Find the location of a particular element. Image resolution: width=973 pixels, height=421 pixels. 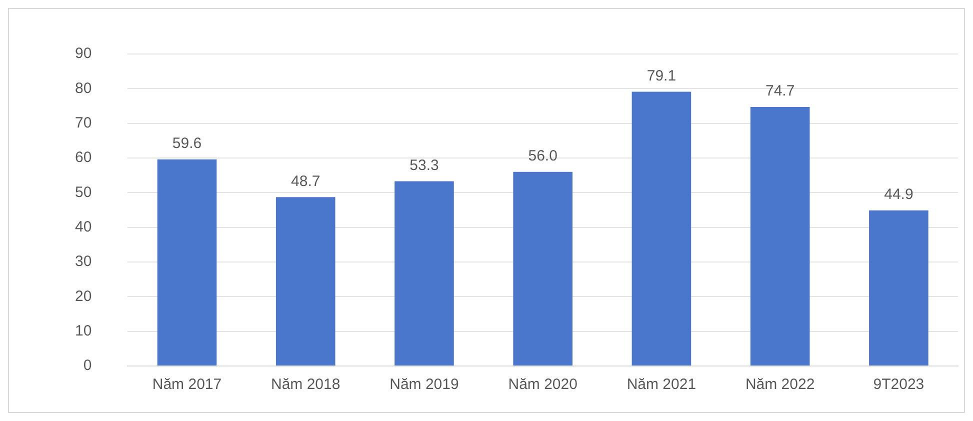

y-tick-label: 60 is located at coordinates (83, 157).